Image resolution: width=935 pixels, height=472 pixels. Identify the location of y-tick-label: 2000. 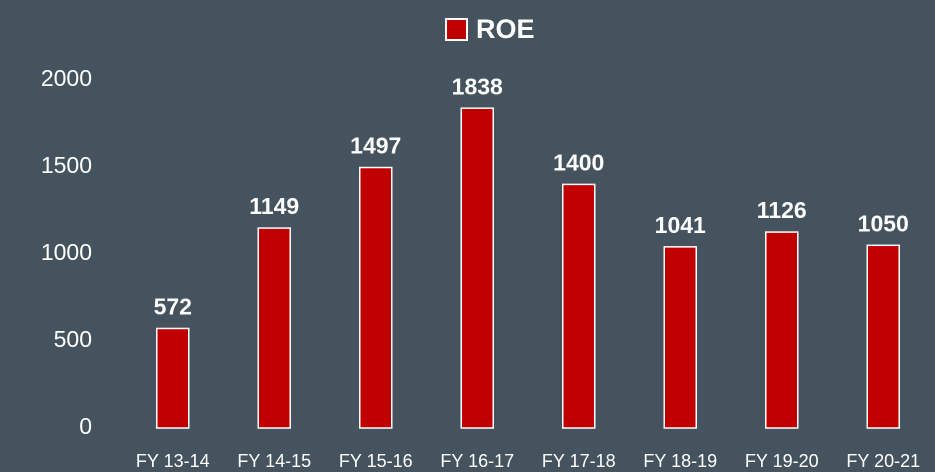
(66, 78).